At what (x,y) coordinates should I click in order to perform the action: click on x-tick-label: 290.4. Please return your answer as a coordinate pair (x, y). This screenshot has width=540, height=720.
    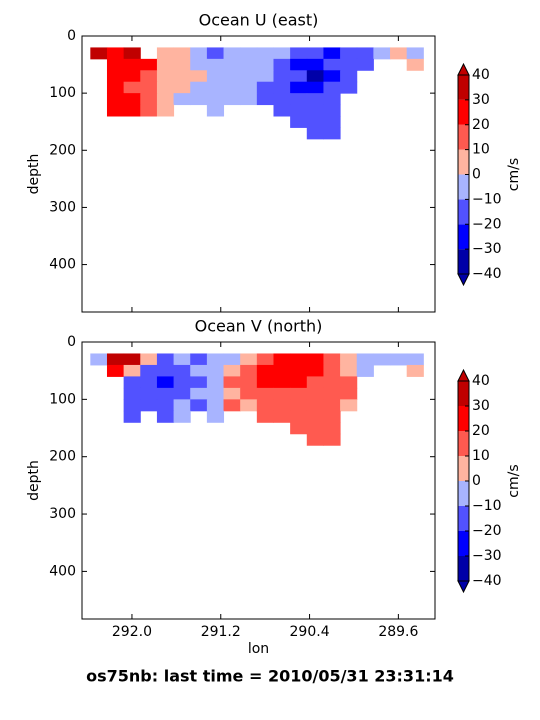
    Looking at the image, I should click on (310, 632).